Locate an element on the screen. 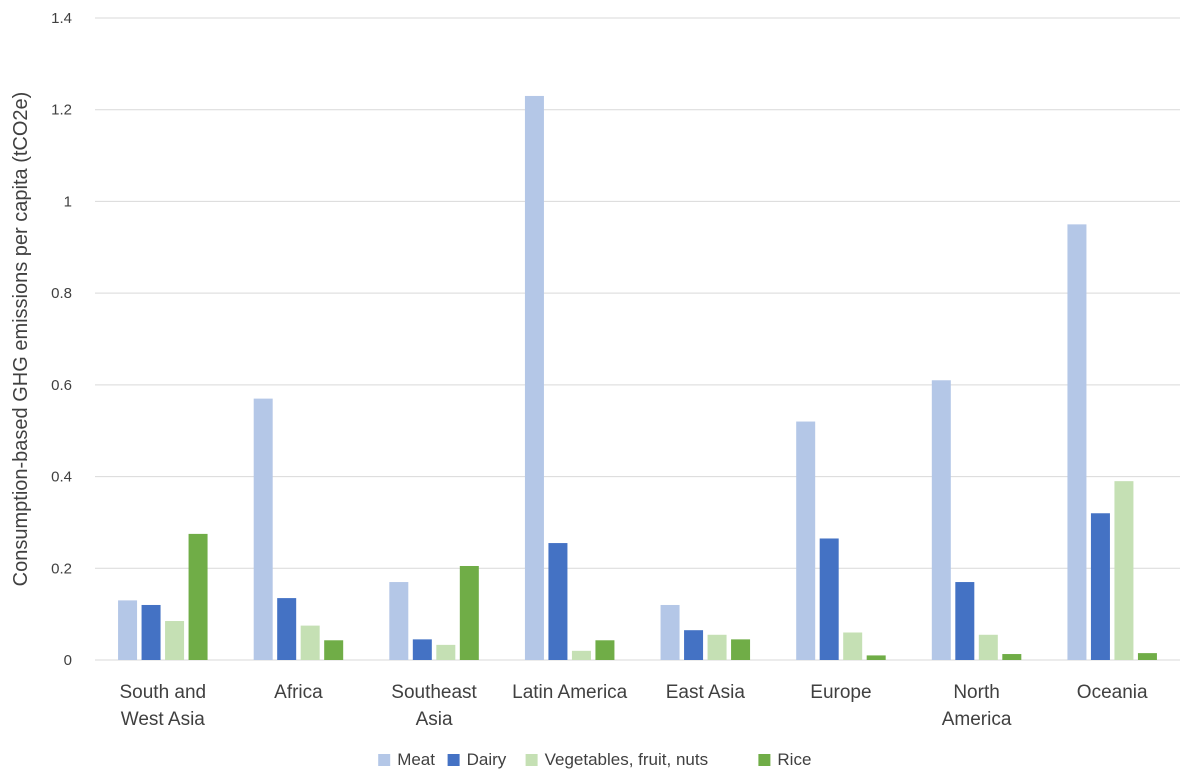 The height and width of the screenshot is (776, 1191). y-tick-label: 0.8 is located at coordinates (61, 293).